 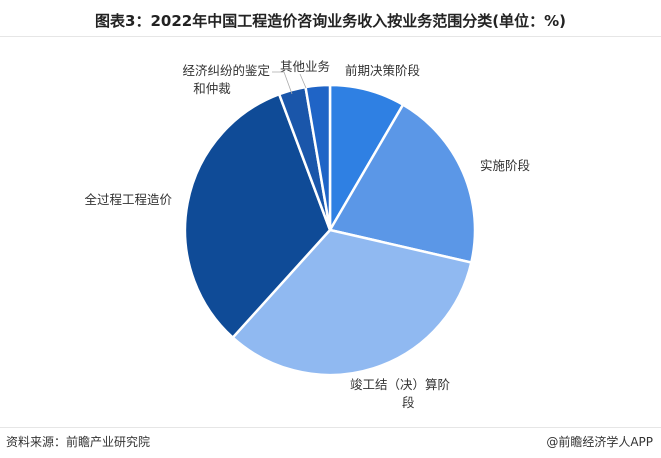 What do you see at coordinates (505, 165) in the screenshot?
I see `slice-label: 实施阶段` at bounding box center [505, 165].